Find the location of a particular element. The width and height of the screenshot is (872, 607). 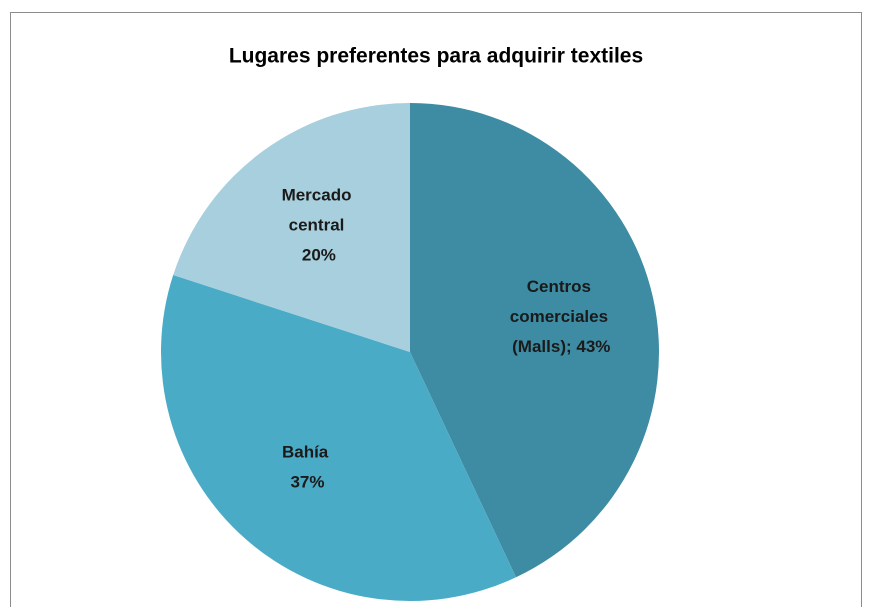

data-label: Centros comerciales (Malls); 43% is located at coordinates (561, 317).